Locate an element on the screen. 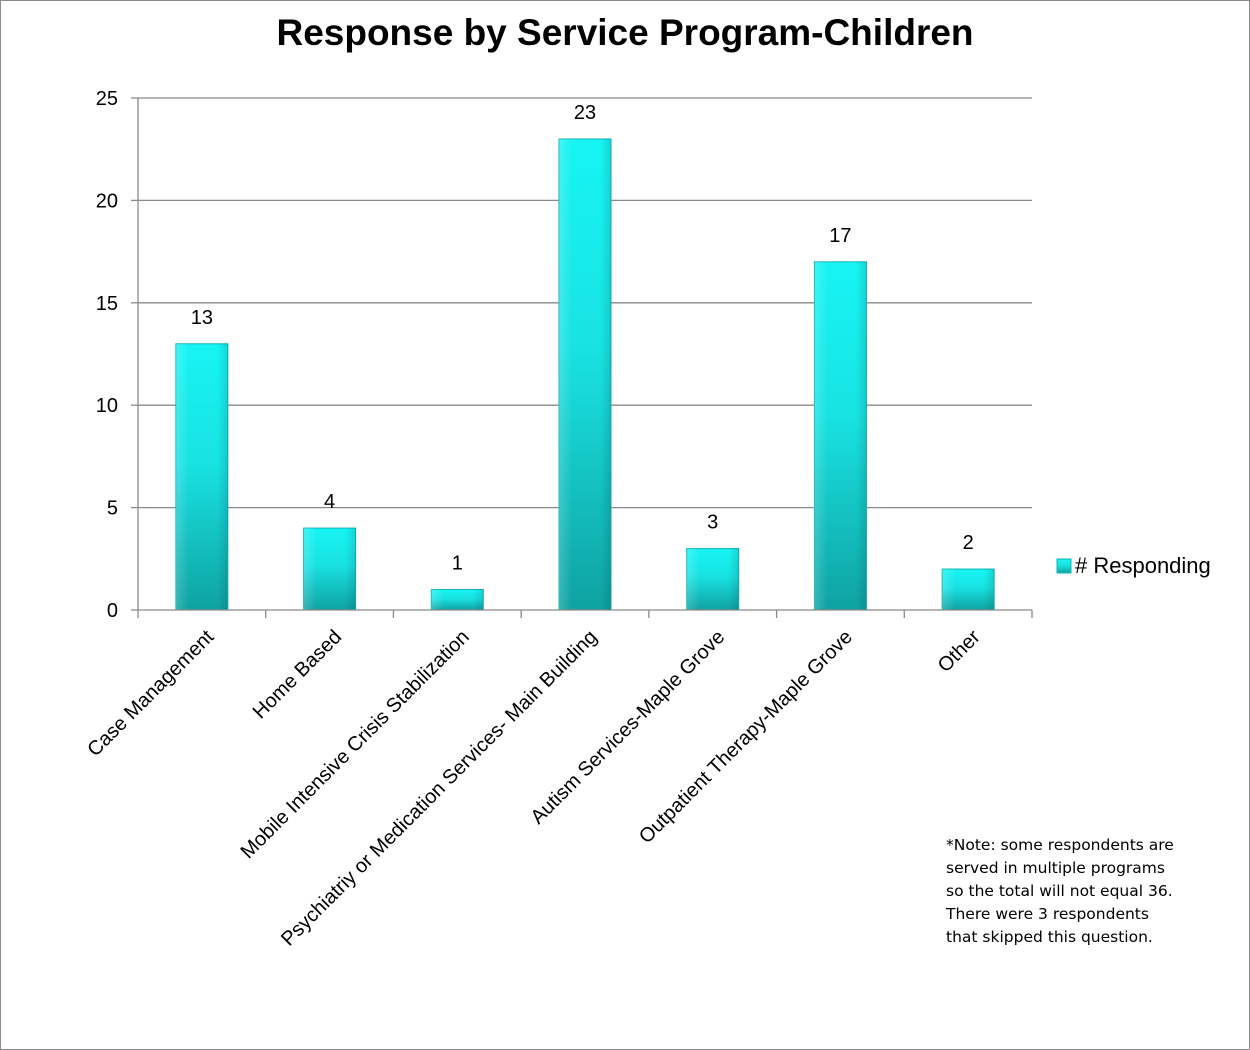  x-category-label: Other is located at coordinates (959, 651).